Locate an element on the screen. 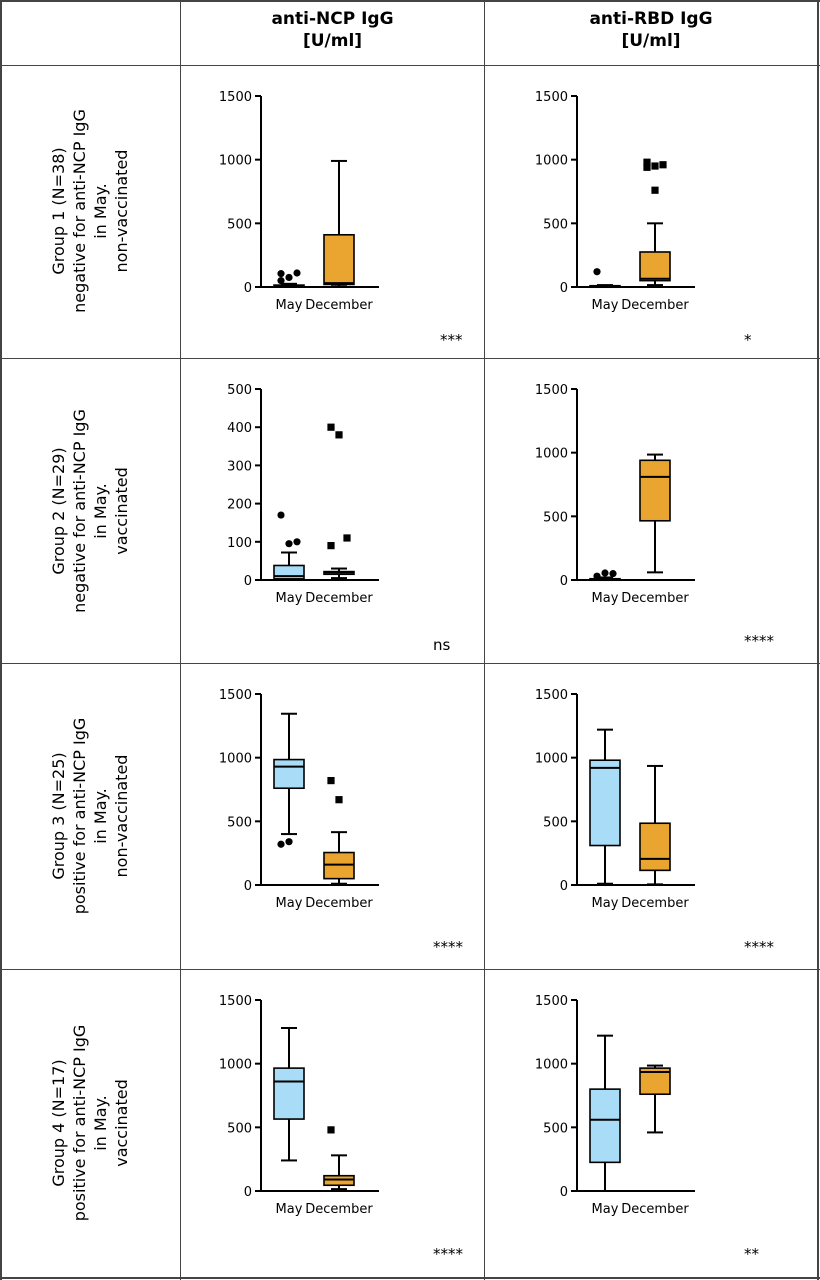  y-tick-label: 300 is located at coordinates (239, 466).